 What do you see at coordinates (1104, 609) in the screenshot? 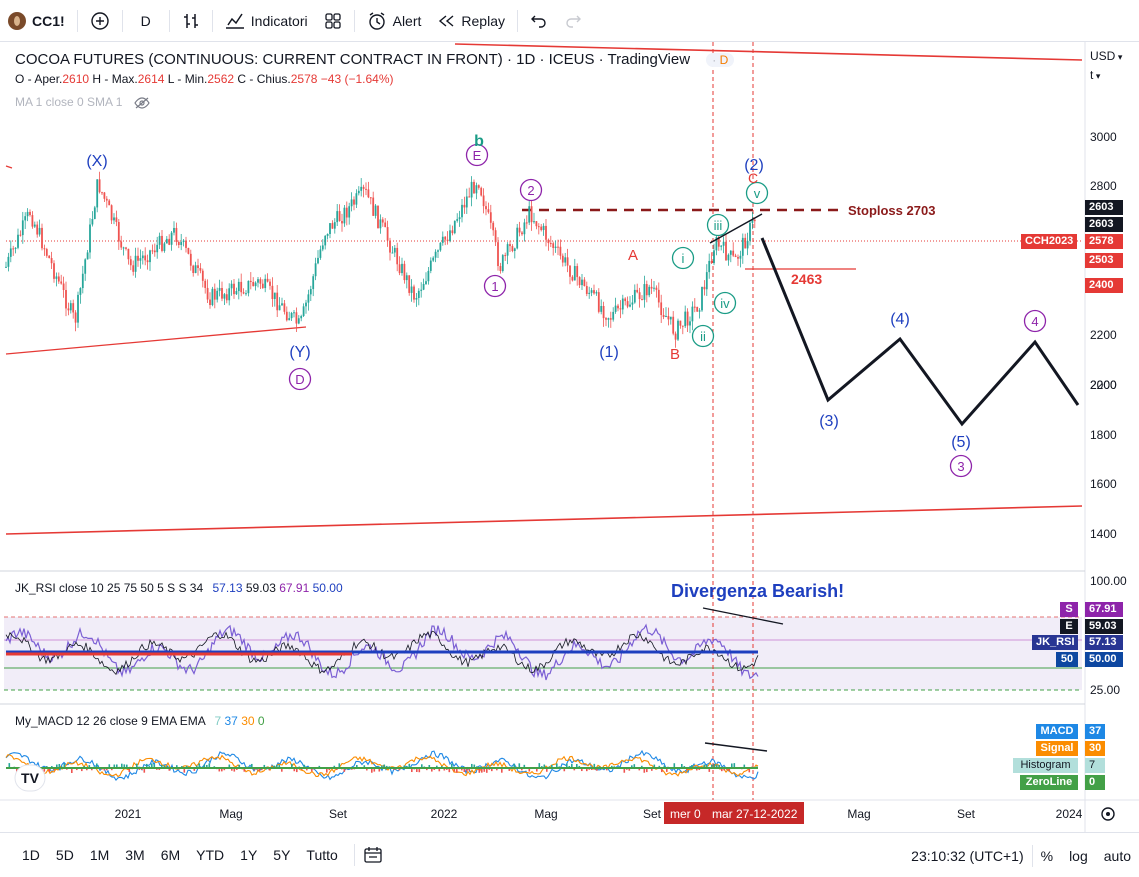
I see `rsi-tag-value: 67.91` at bounding box center [1104, 609].